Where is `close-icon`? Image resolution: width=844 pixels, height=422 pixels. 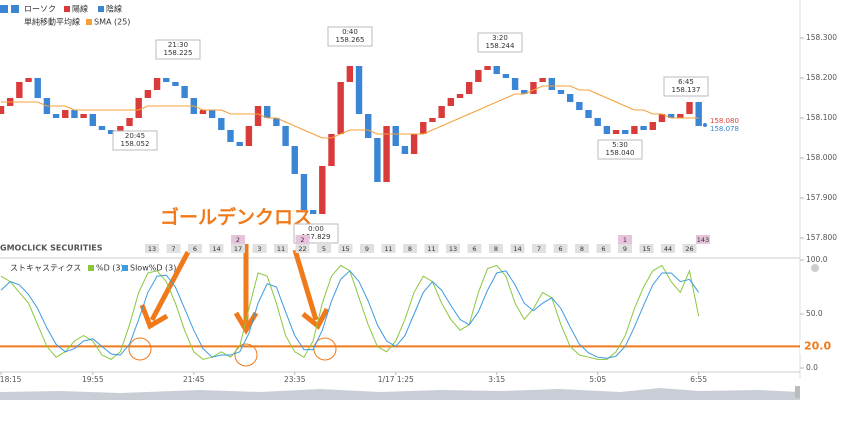
close-icon is located at coordinates (815, 268).